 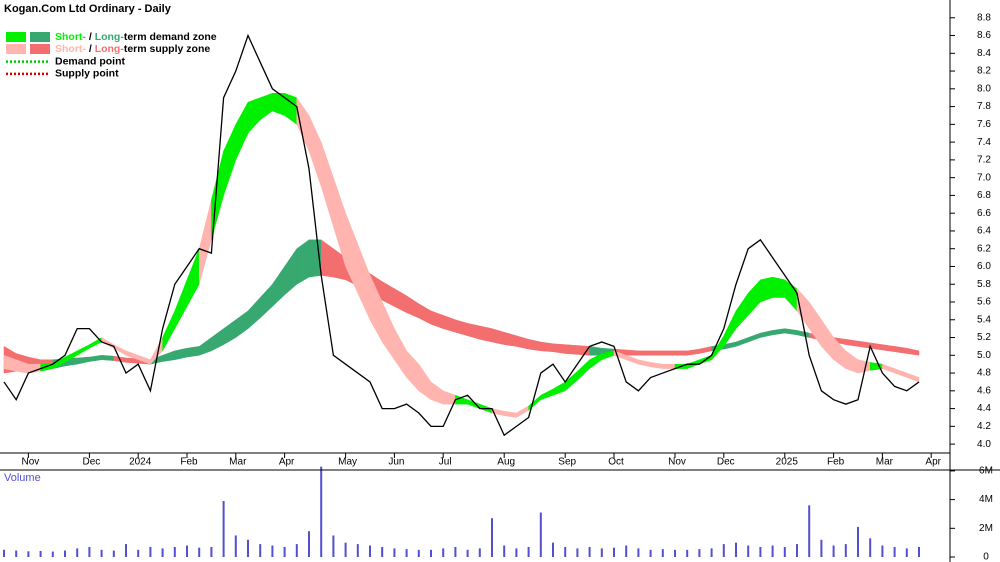 I want to click on x-tick-label: Jul, so click(x=445, y=462).